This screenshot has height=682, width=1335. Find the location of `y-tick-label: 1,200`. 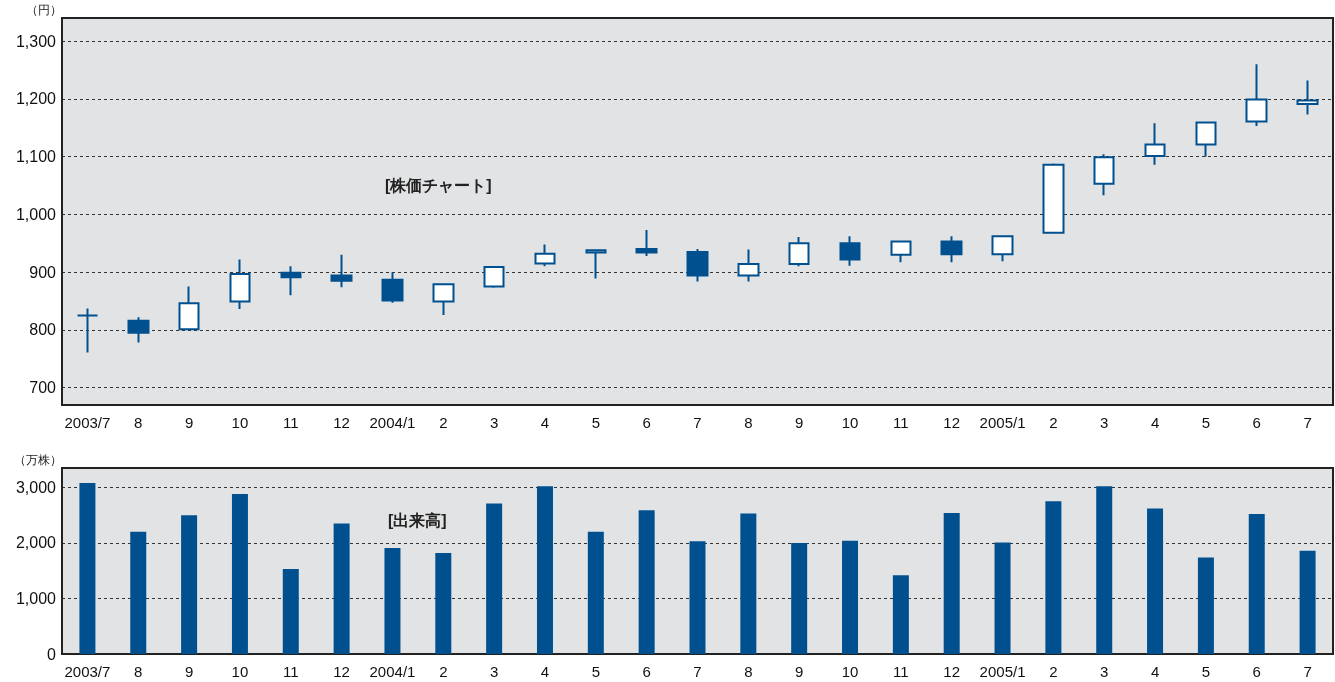

y-tick-label: 1,200 is located at coordinates (36, 99).